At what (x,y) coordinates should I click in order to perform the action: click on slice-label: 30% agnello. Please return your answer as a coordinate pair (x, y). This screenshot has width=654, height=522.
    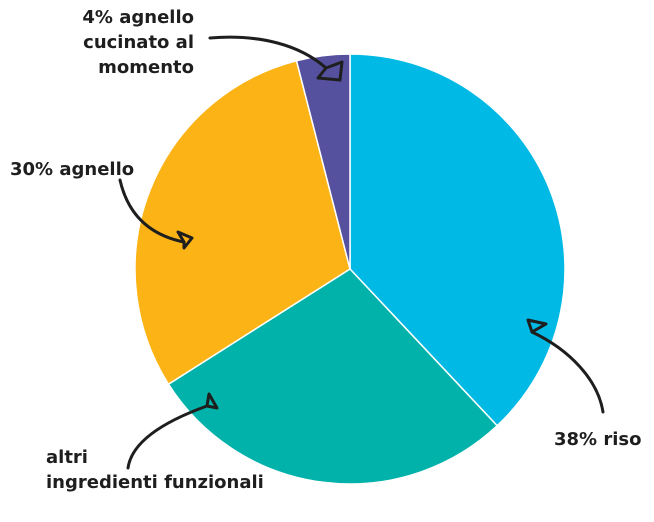
    Looking at the image, I should click on (72, 169).